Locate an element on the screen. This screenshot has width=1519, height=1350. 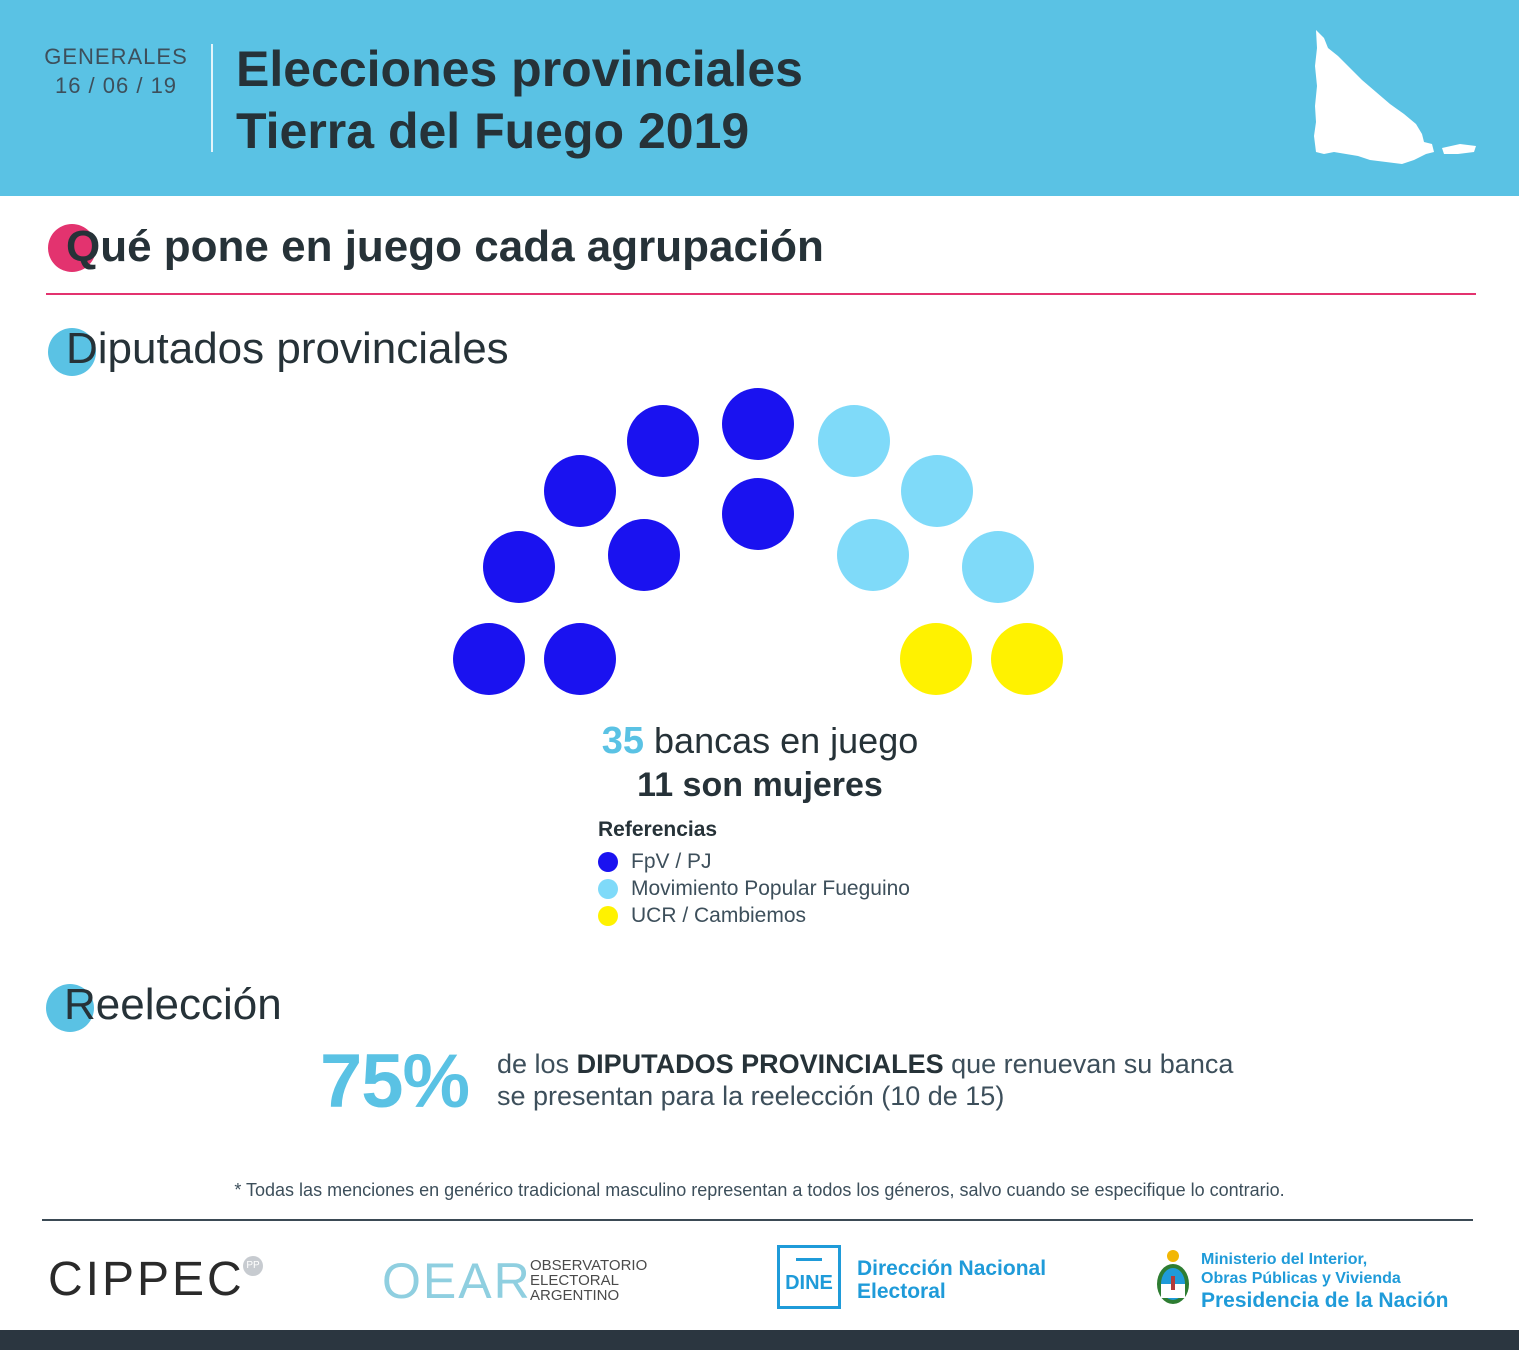
header-divider is located at coordinates (212, 98).